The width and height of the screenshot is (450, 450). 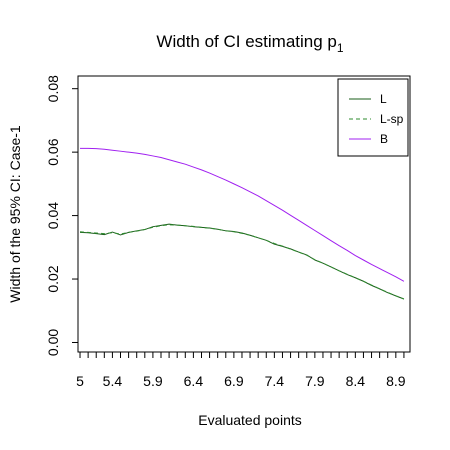 What do you see at coordinates (396, 381) in the screenshot?
I see `x-tick-label: 8.9` at bounding box center [396, 381].